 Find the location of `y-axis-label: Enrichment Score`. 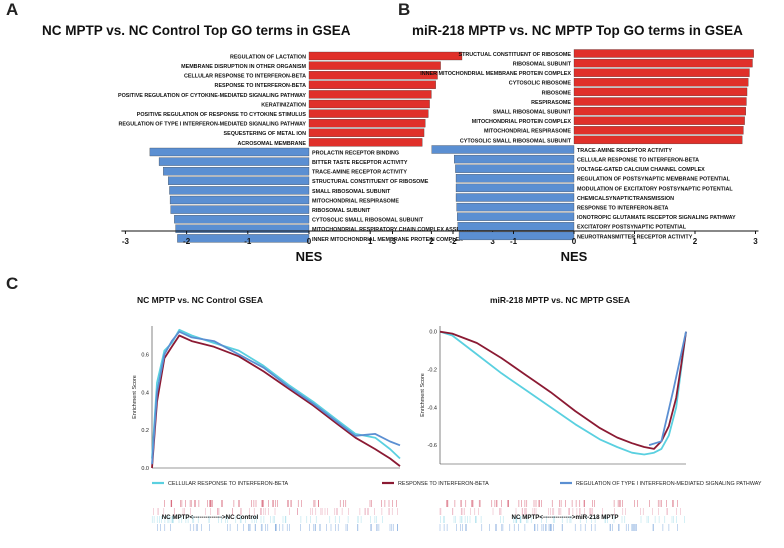

y-axis-label: Enrichment Score is located at coordinates (423, 395).